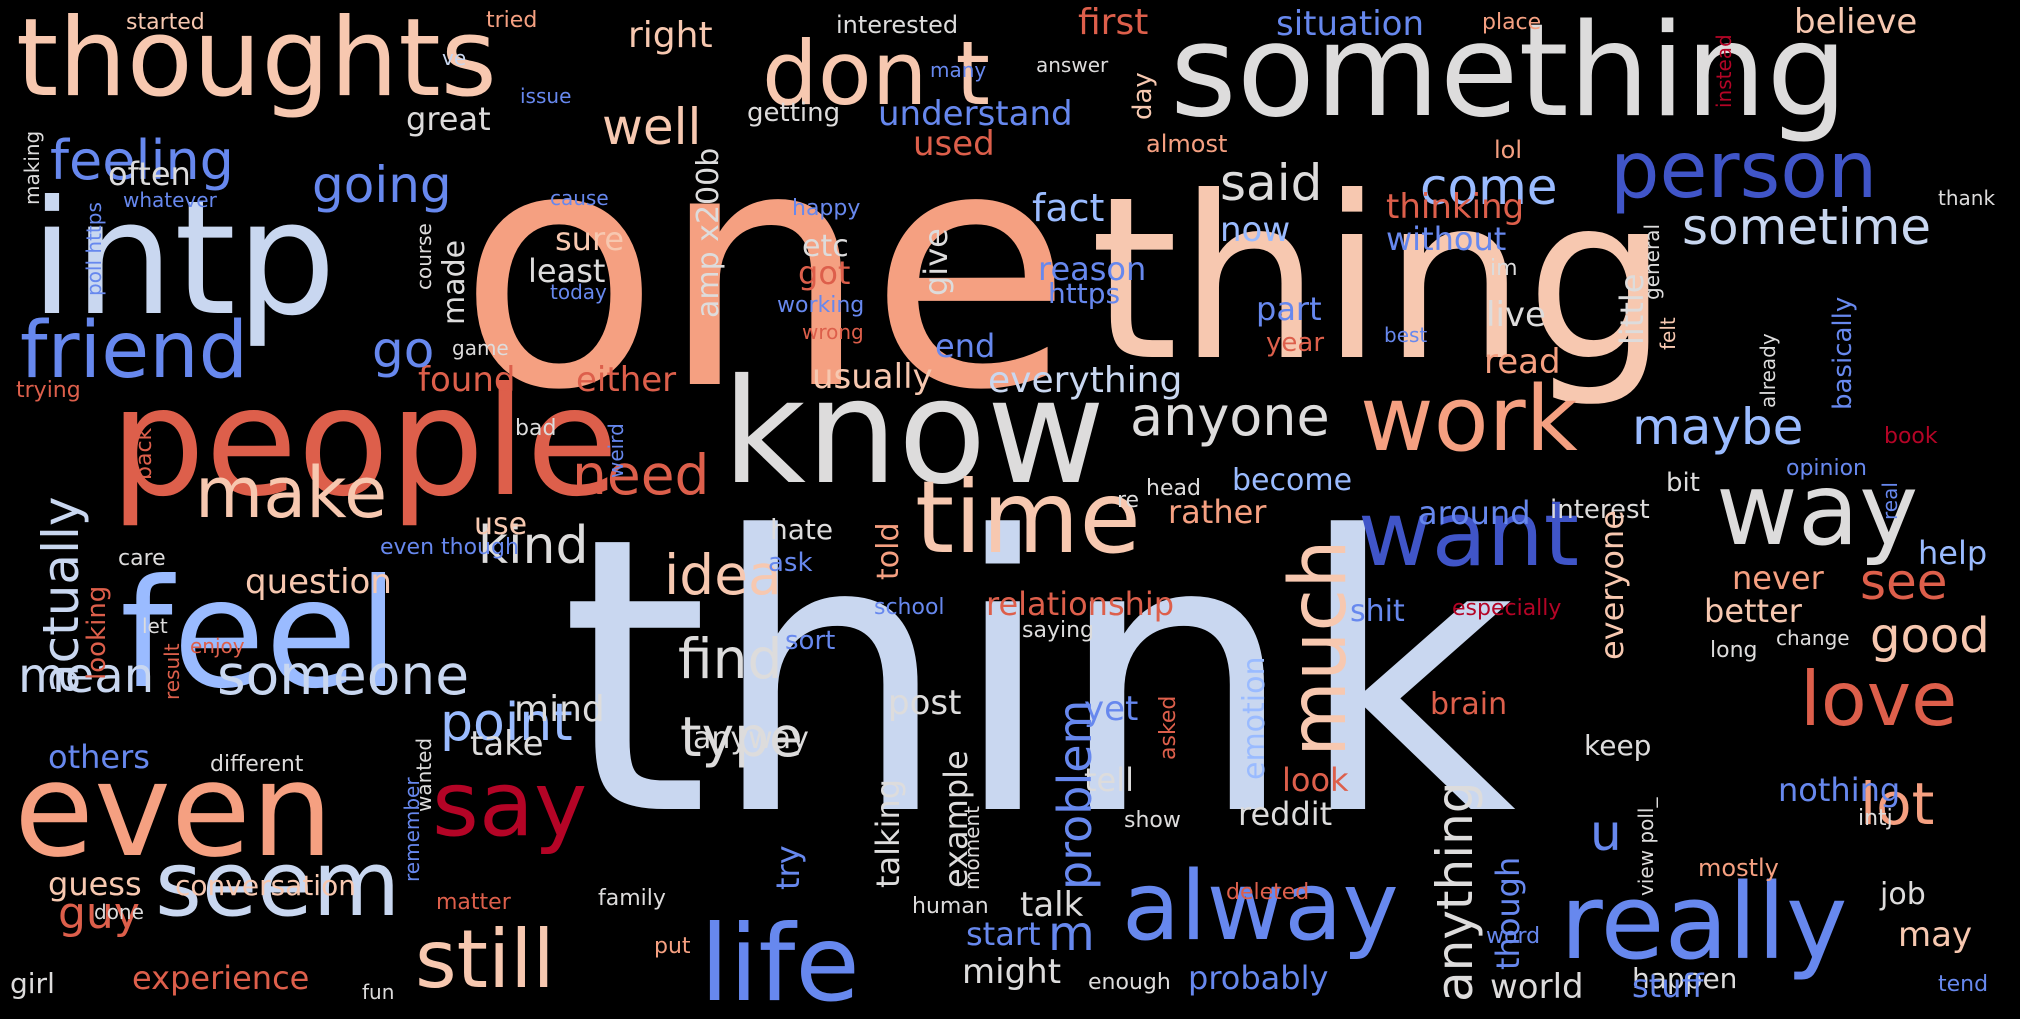 The image size is (2020, 1019). I want to click on word-year: year, so click(1295, 343).